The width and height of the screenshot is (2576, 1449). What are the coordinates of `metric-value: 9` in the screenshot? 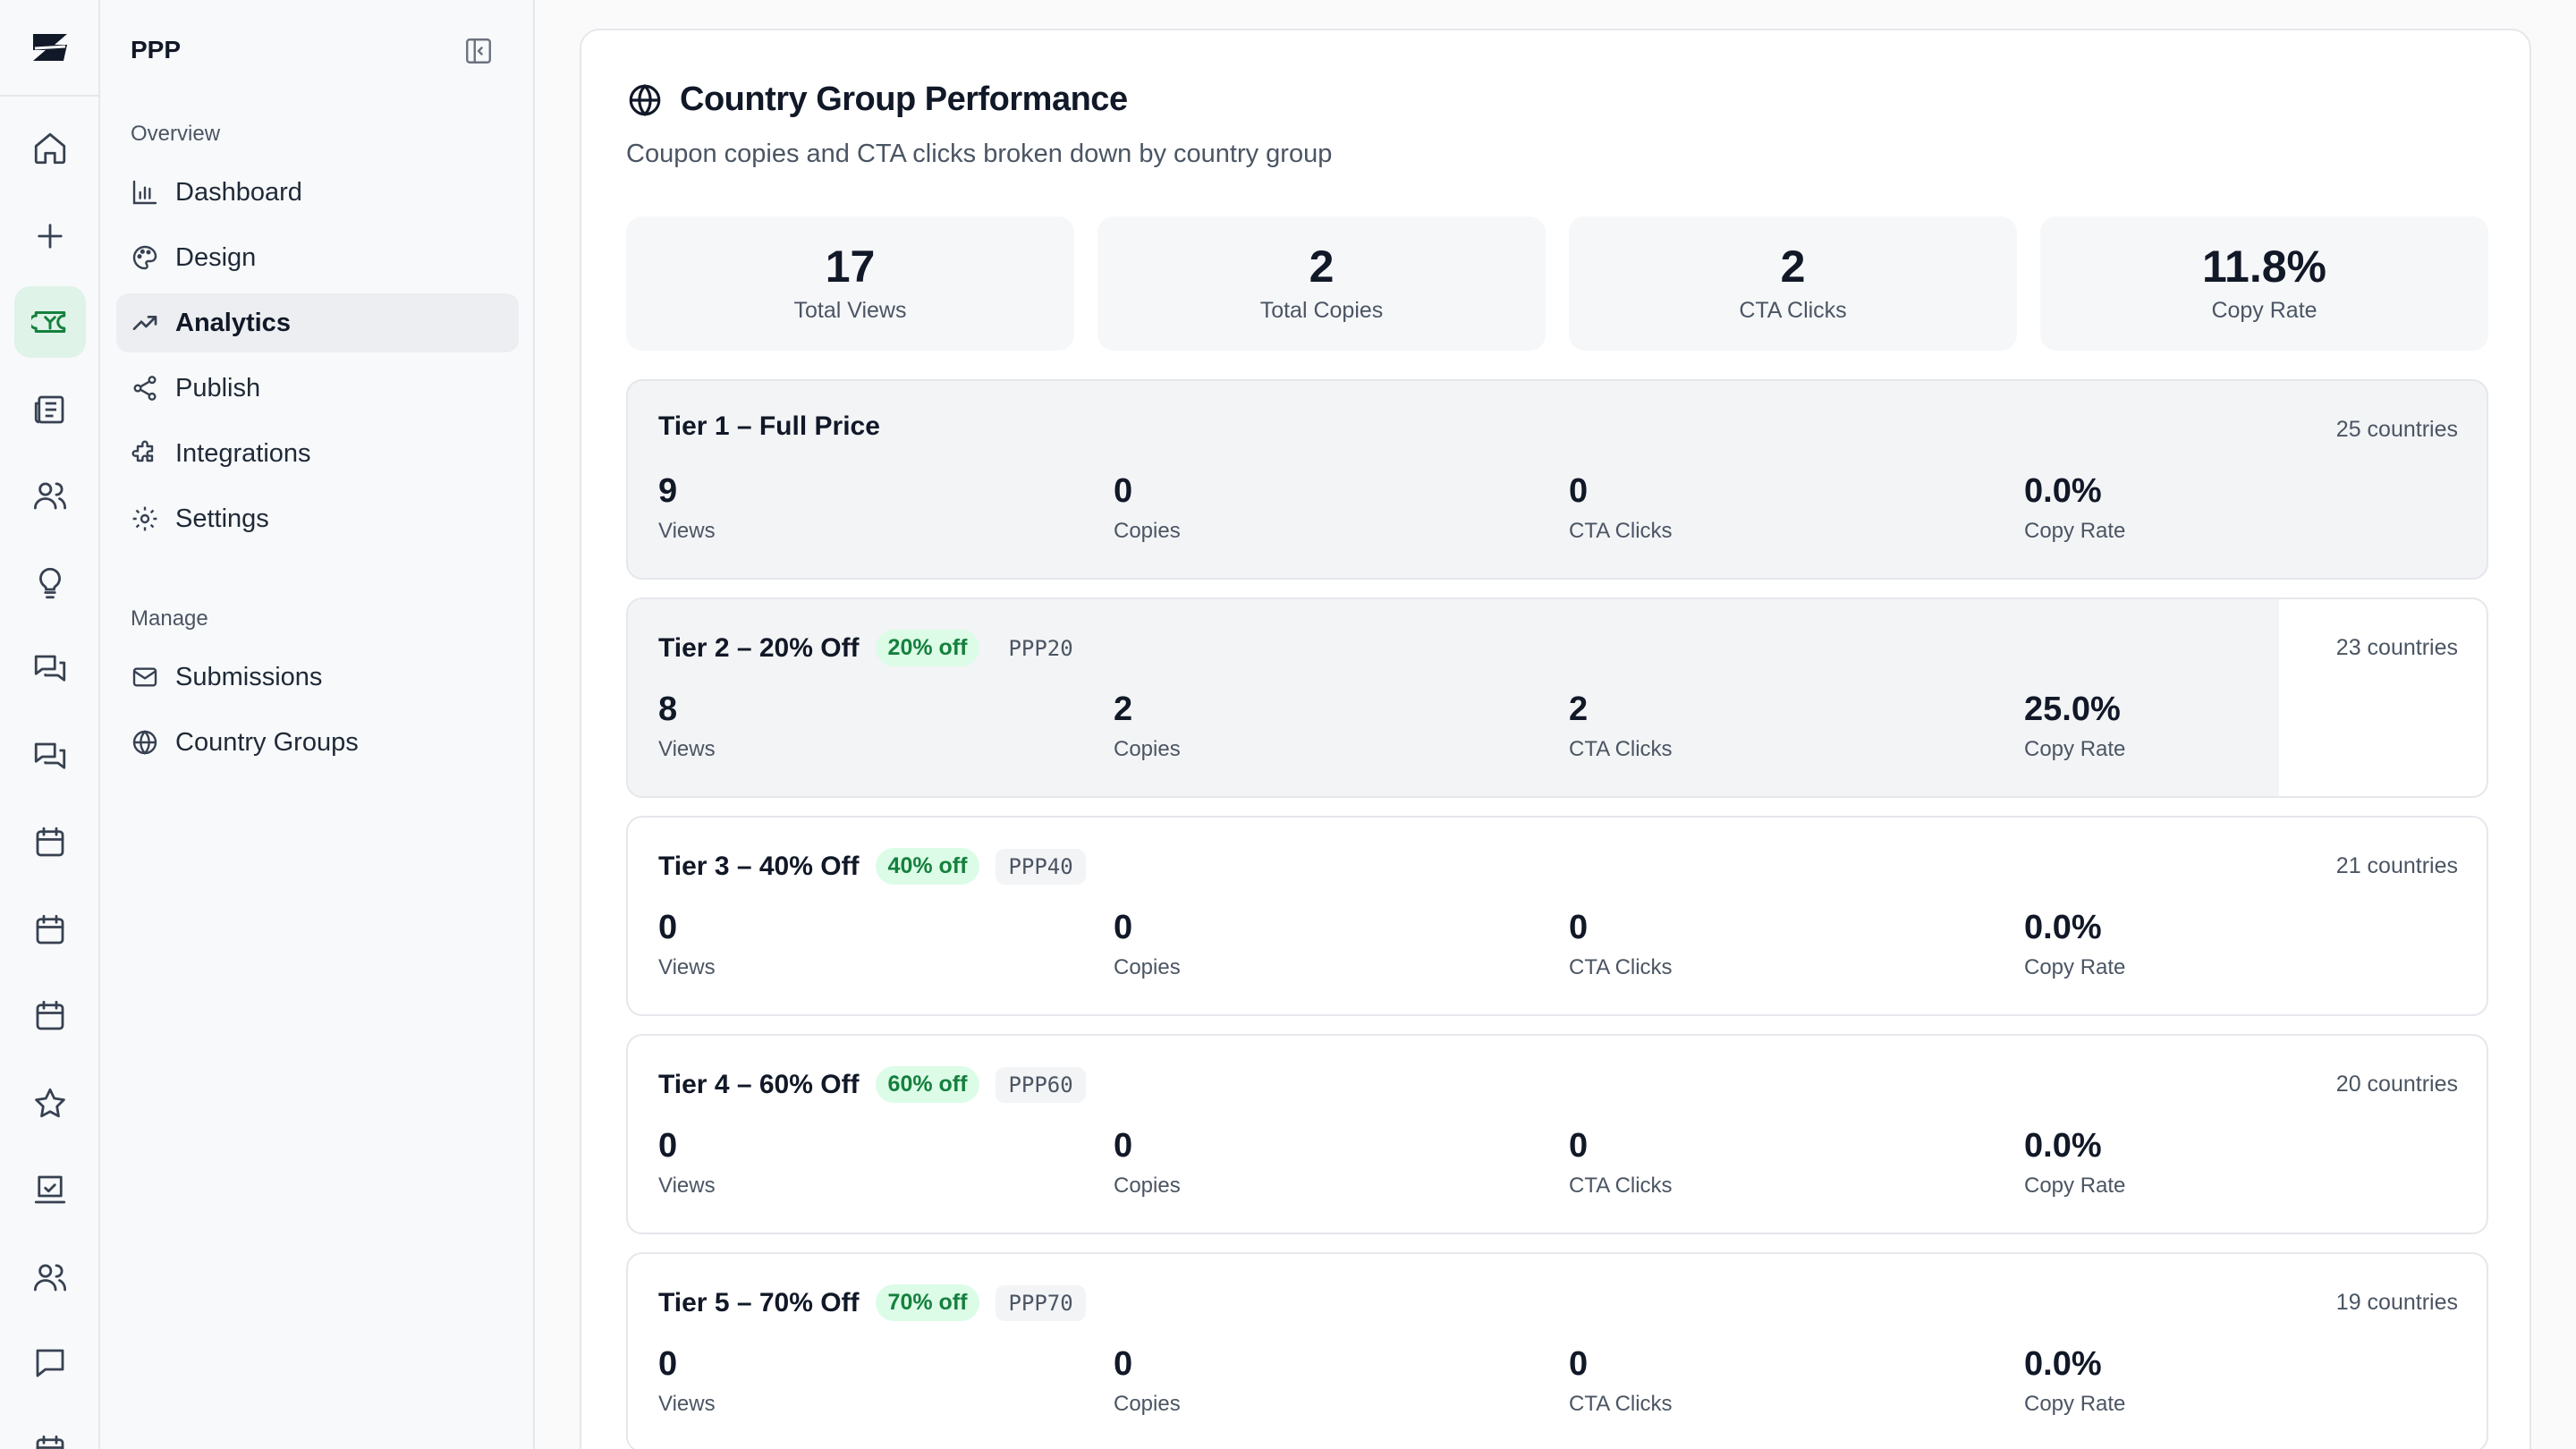 It's located at (668, 491).